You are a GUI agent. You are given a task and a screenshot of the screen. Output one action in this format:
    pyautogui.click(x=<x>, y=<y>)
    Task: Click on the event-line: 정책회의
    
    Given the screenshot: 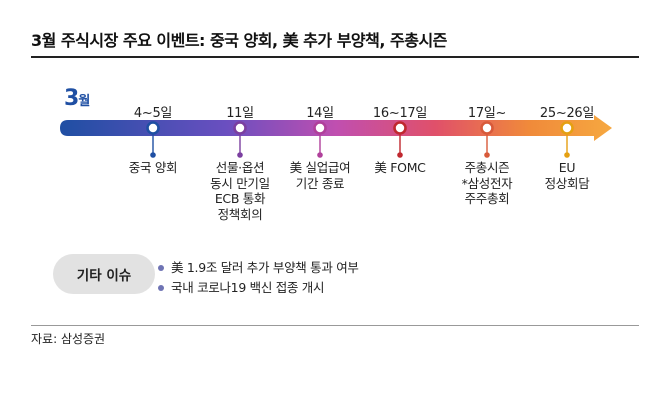 What is the action you would take?
    pyautogui.click(x=240, y=214)
    